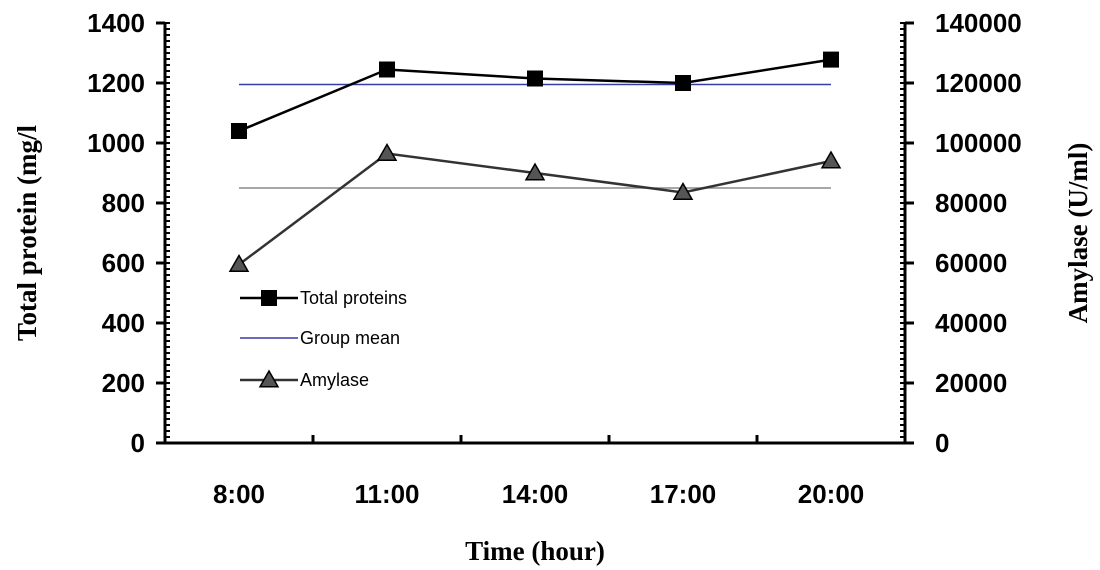 The image size is (1100, 570). I want to click on legend: Total proteins Group mean Amylase, so click(323, 339).